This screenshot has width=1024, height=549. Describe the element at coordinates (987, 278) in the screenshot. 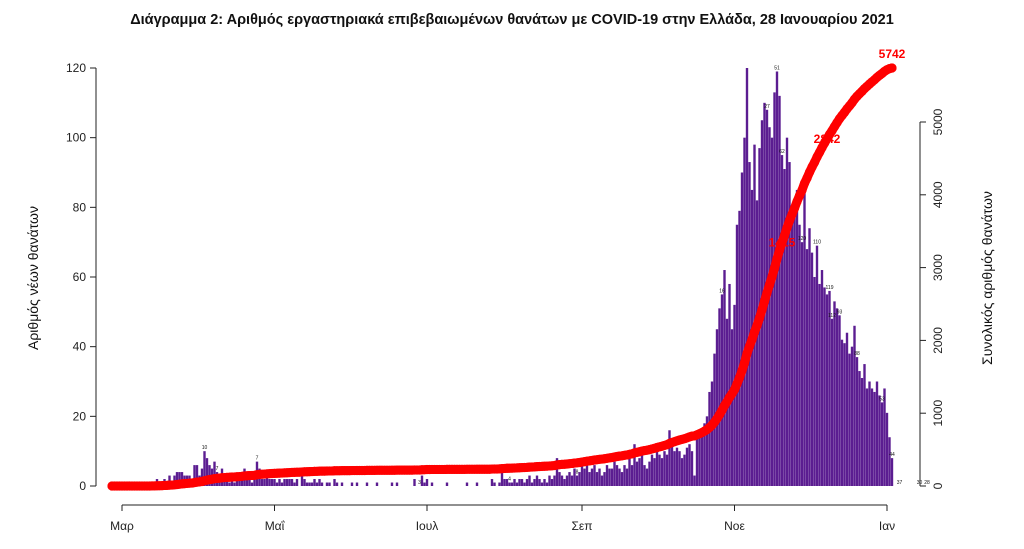

I see `right-y-axis-title: Συνολικός αριθμός θανάτων` at that location.